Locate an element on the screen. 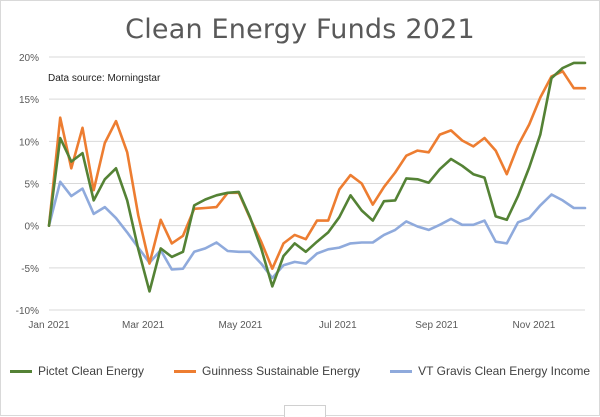 The image size is (600, 417). y-tick-label: 5% is located at coordinates (32, 185).